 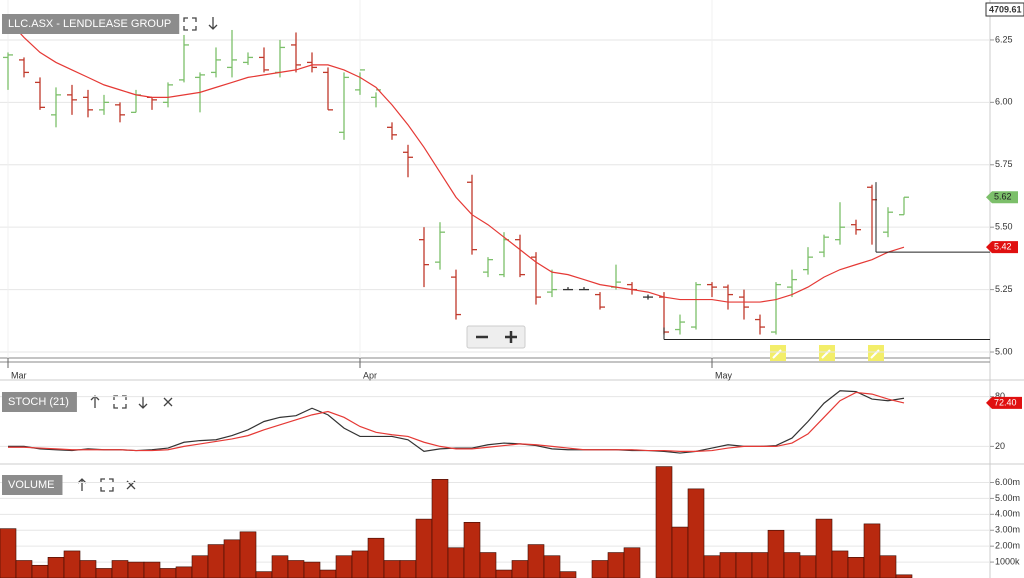 I want to click on panel-title: LLC.ASX - LENDLEASE GROUP, so click(x=89, y=24).